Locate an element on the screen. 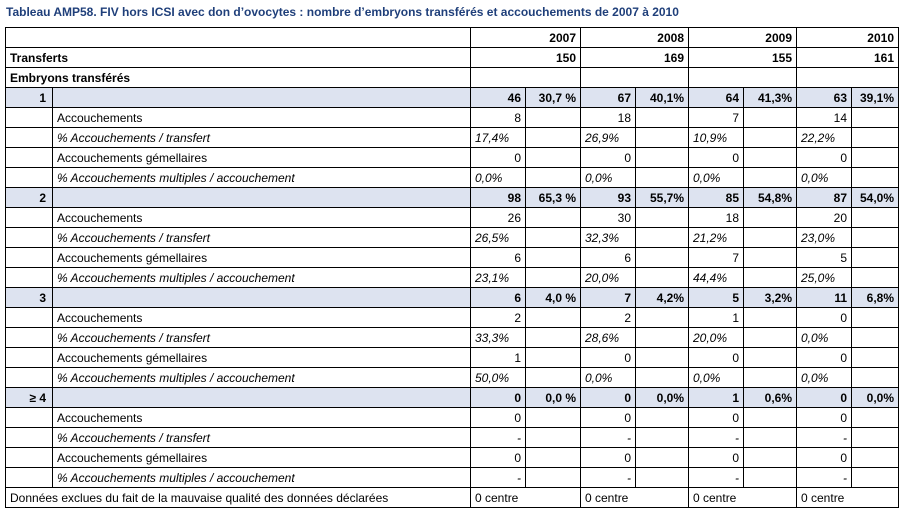 The image size is (908, 517). group-count: 7 is located at coordinates (608, 297).